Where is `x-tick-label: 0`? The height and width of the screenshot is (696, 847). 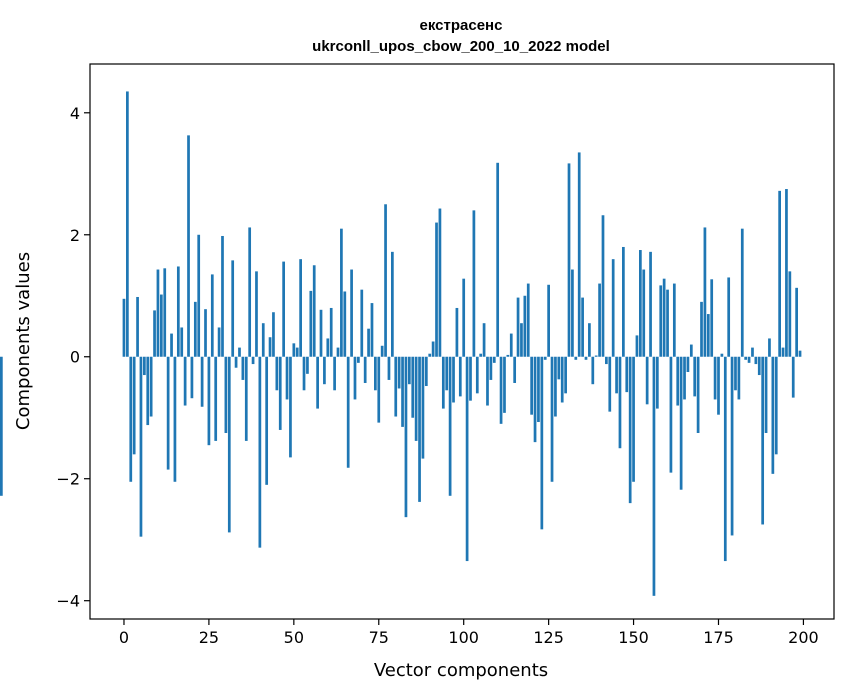
x-tick-label: 0 is located at coordinates (124, 637).